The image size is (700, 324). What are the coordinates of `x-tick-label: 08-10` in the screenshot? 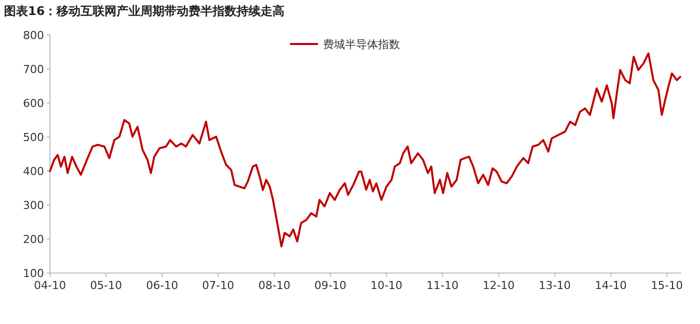 It's located at (274, 285).